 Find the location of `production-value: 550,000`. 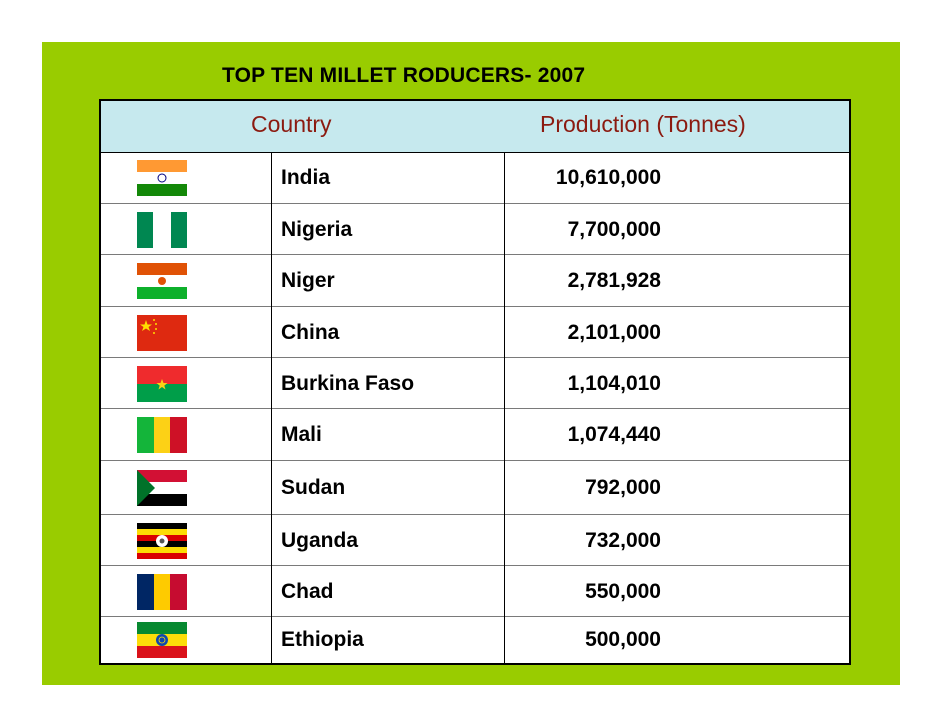

production-value: 550,000 is located at coordinates (623, 591).